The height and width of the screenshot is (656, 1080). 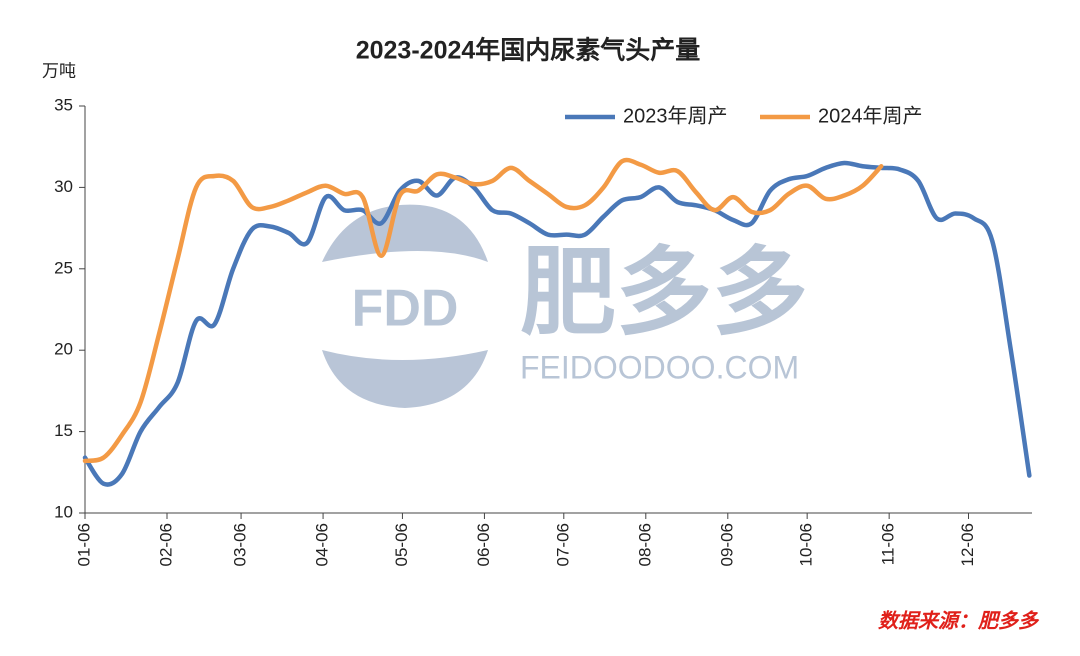 I want to click on x-tick-label: 10-06, so click(x=806, y=544).